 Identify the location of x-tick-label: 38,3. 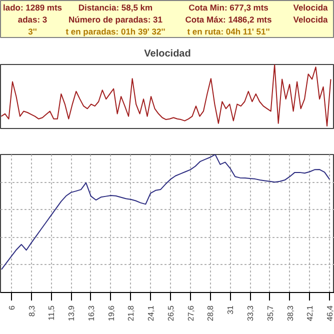
(290, 313).